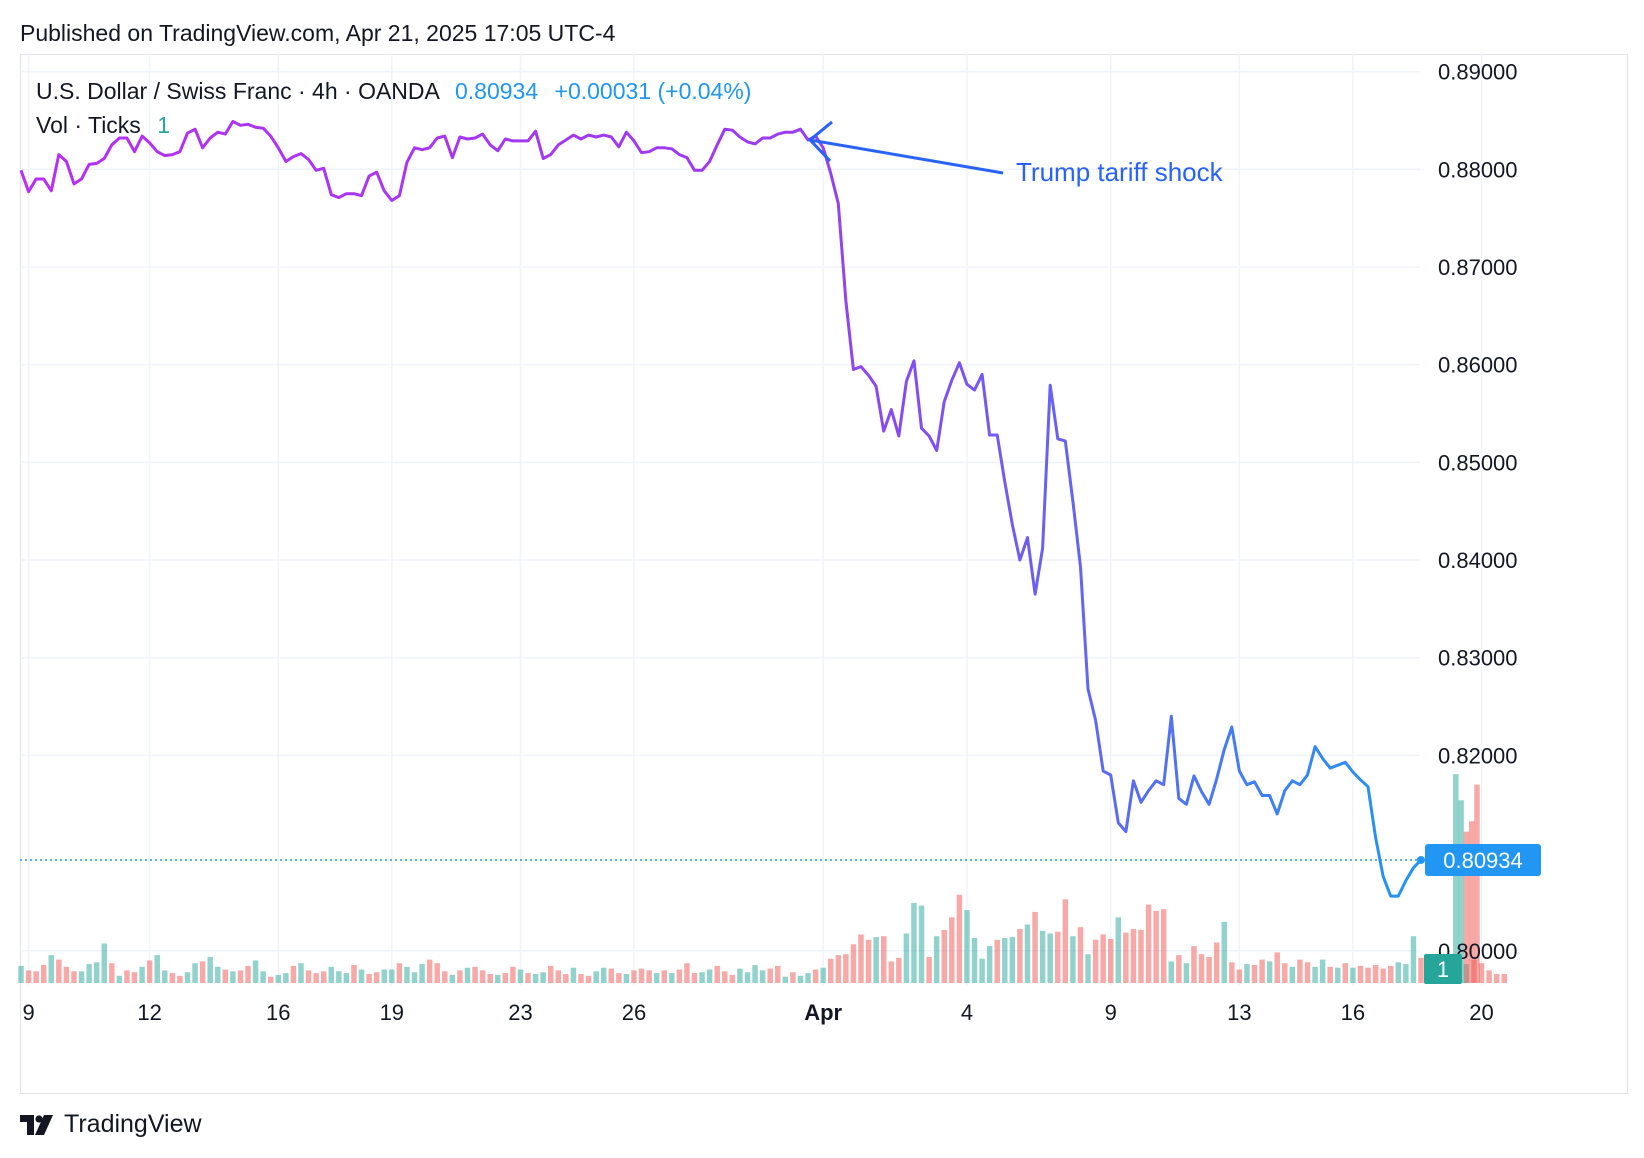 Image resolution: width=1644 pixels, height=1158 pixels. What do you see at coordinates (133, 1124) in the screenshot?
I see `brand-name: TradingView` at bounding box center [133, 1124].